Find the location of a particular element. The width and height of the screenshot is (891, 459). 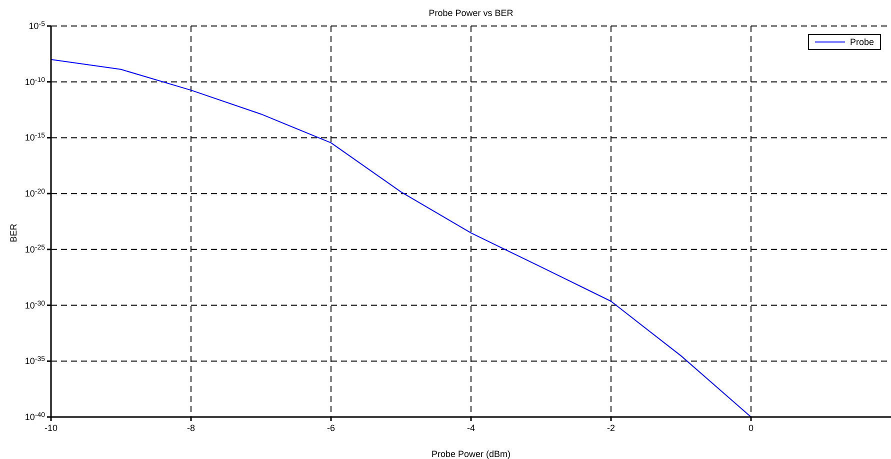

x-tick-label: 0 is located at coordinates (751, 428).